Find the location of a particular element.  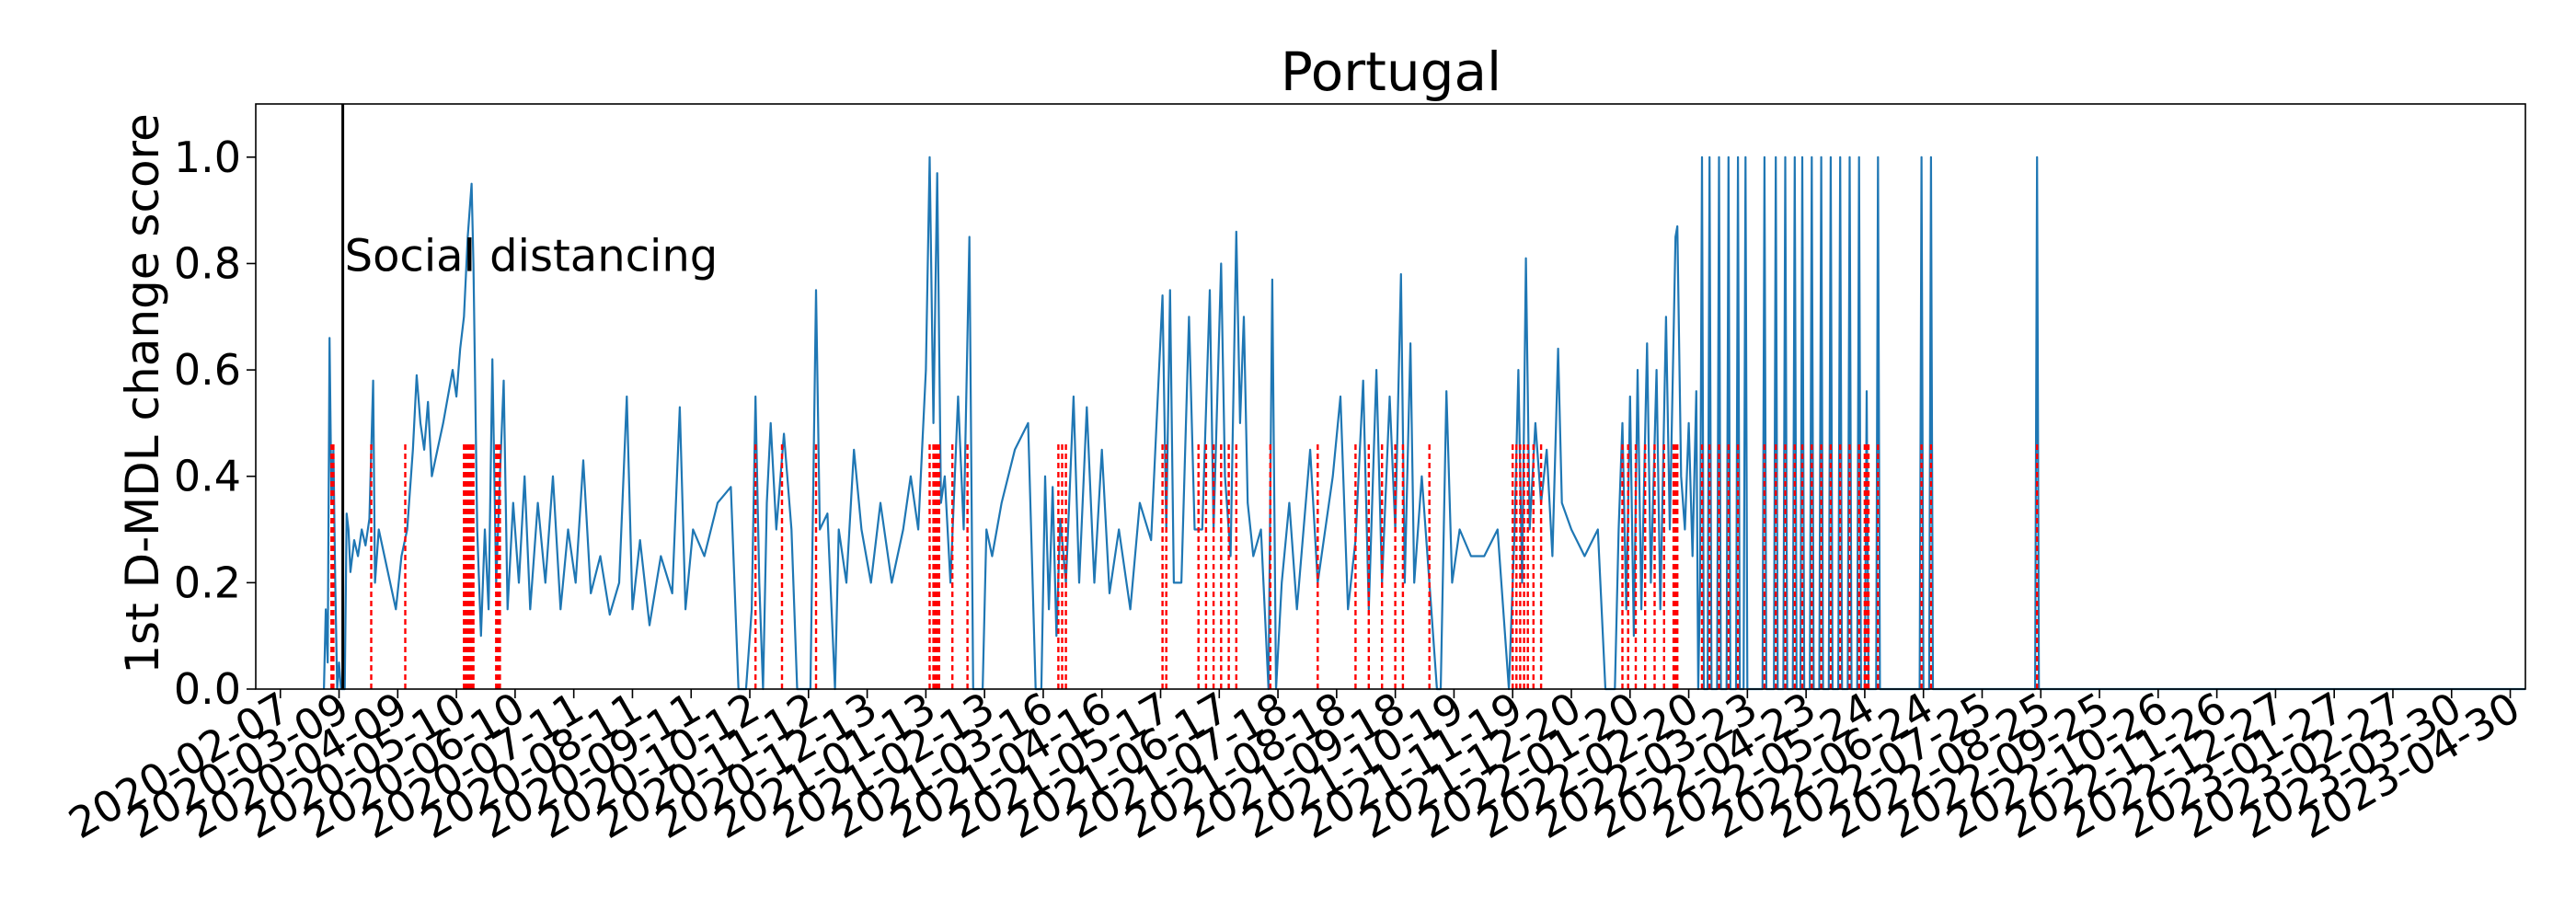

annotation-label: Social distancing is located at coordinates (532, 256).